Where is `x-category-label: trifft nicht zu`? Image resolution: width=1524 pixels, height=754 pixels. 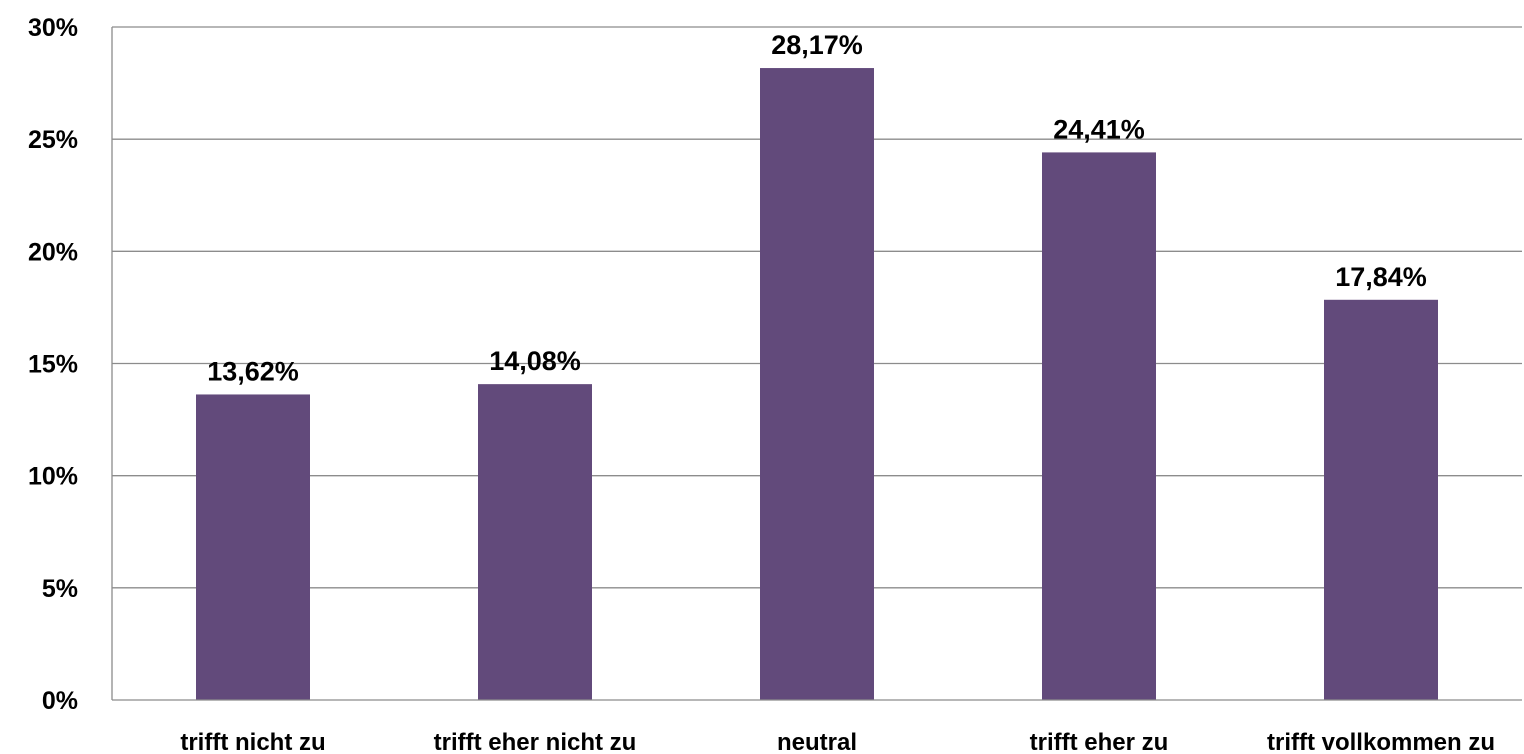 x-category-label: trifft nicht zu is located at coordinates (252, 741).